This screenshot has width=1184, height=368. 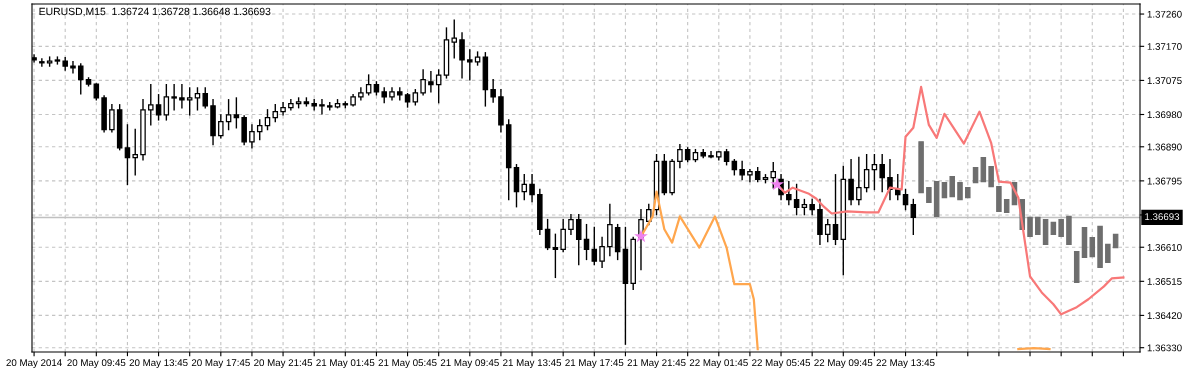 What do you see at coordinates (1164, 316) in the screenshot?
I see `y-tick-label: 1.36420` at bounding box center [1164, 316].